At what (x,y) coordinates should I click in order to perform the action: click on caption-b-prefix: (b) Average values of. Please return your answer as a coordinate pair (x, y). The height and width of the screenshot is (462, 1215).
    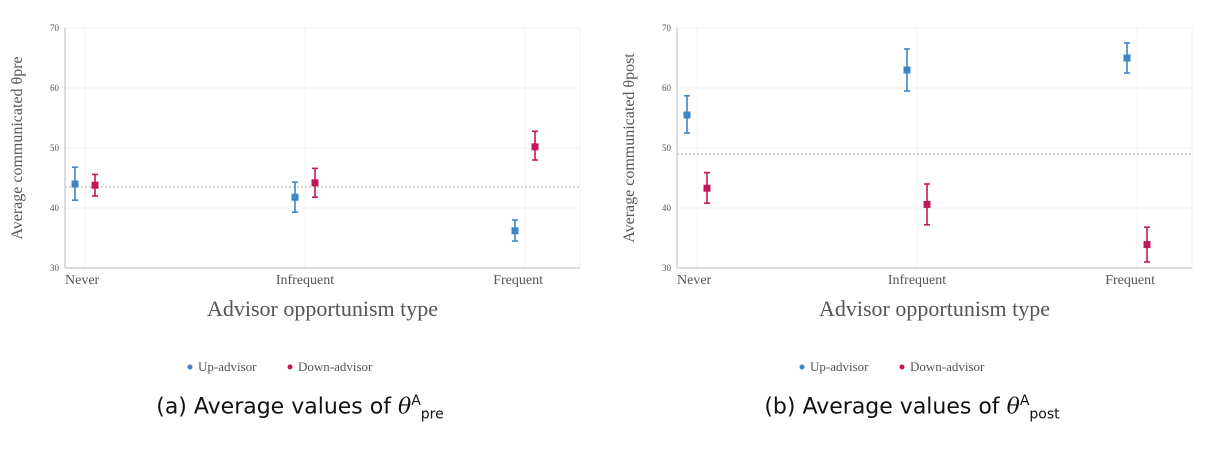
    Looking at the image, I should click on (885, 407).